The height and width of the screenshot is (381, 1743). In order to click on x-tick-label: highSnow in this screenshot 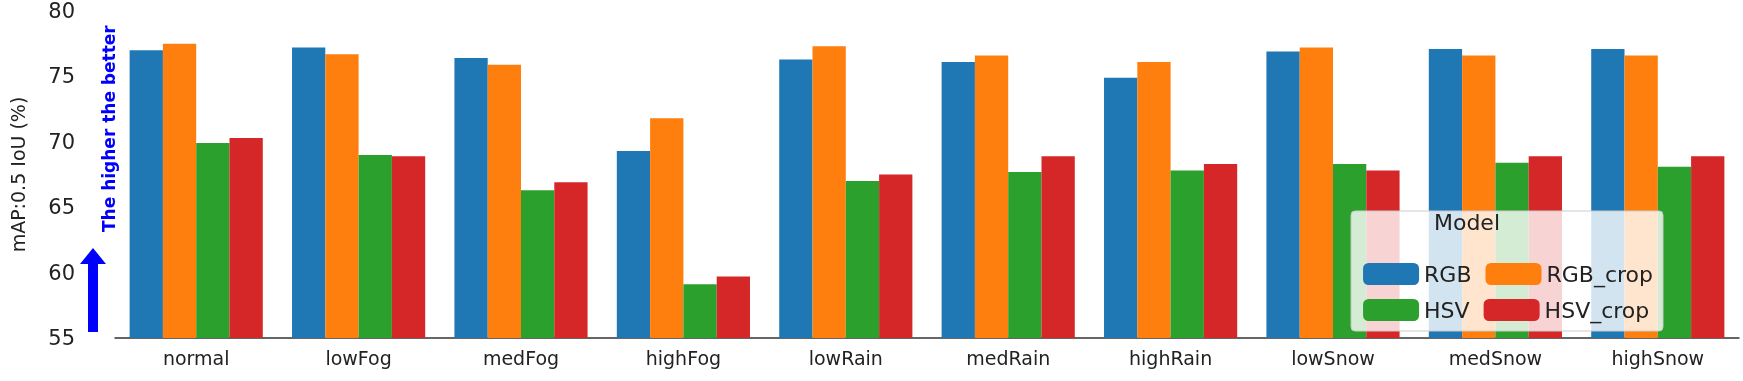, I will do `click(1658, 357)`.